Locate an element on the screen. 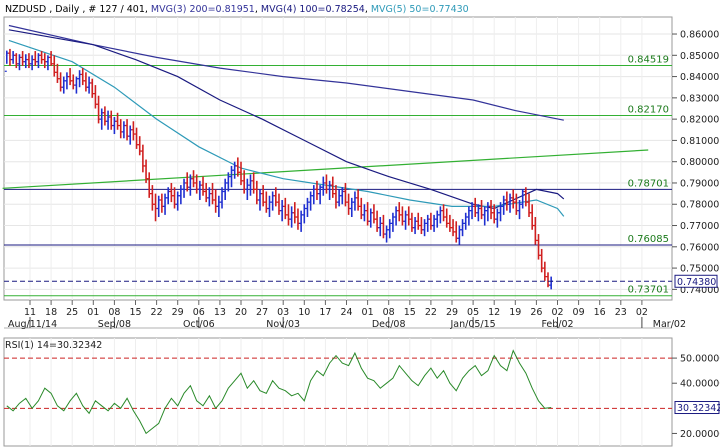 The height and width of the screenshot is (448, 720). horizontal-level-label: 0.78701 is located at coordinates (648, 183).